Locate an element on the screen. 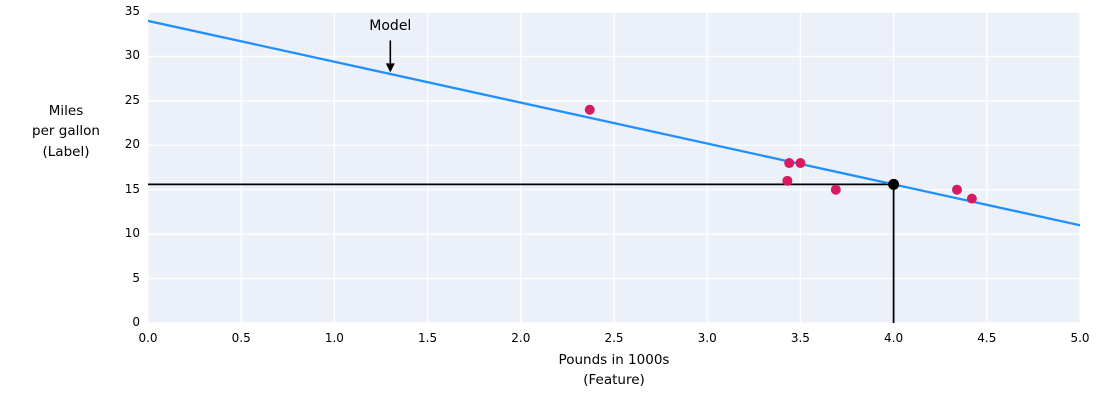 Image resolution: width=1099 pixels, height=401 pixels. y-axis-label: Miles per gallon (Label) is located at coordinates (66, 131).